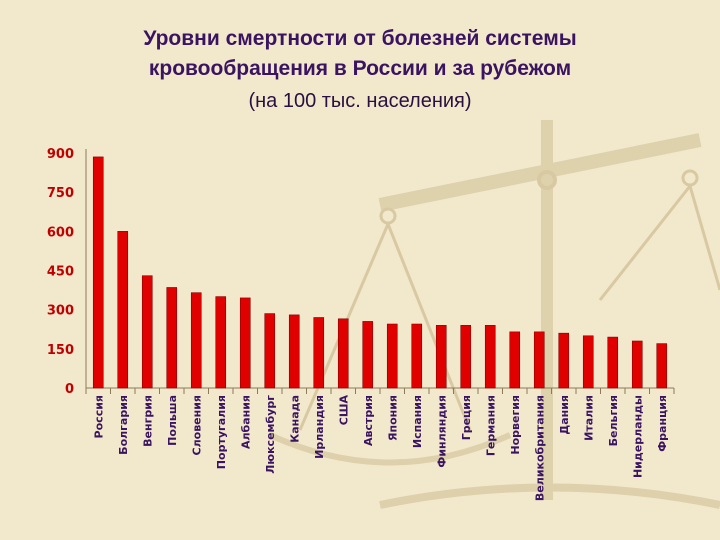  I want to click on x-category-label: Норвегия, so click(515, 425).